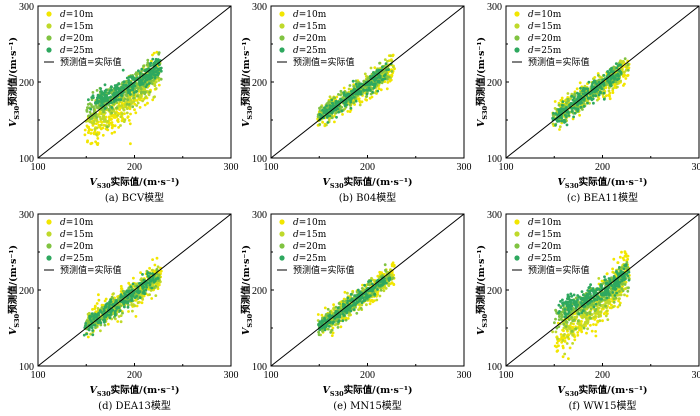  I want to click on legend-label: d=15m, so click(77, 27).